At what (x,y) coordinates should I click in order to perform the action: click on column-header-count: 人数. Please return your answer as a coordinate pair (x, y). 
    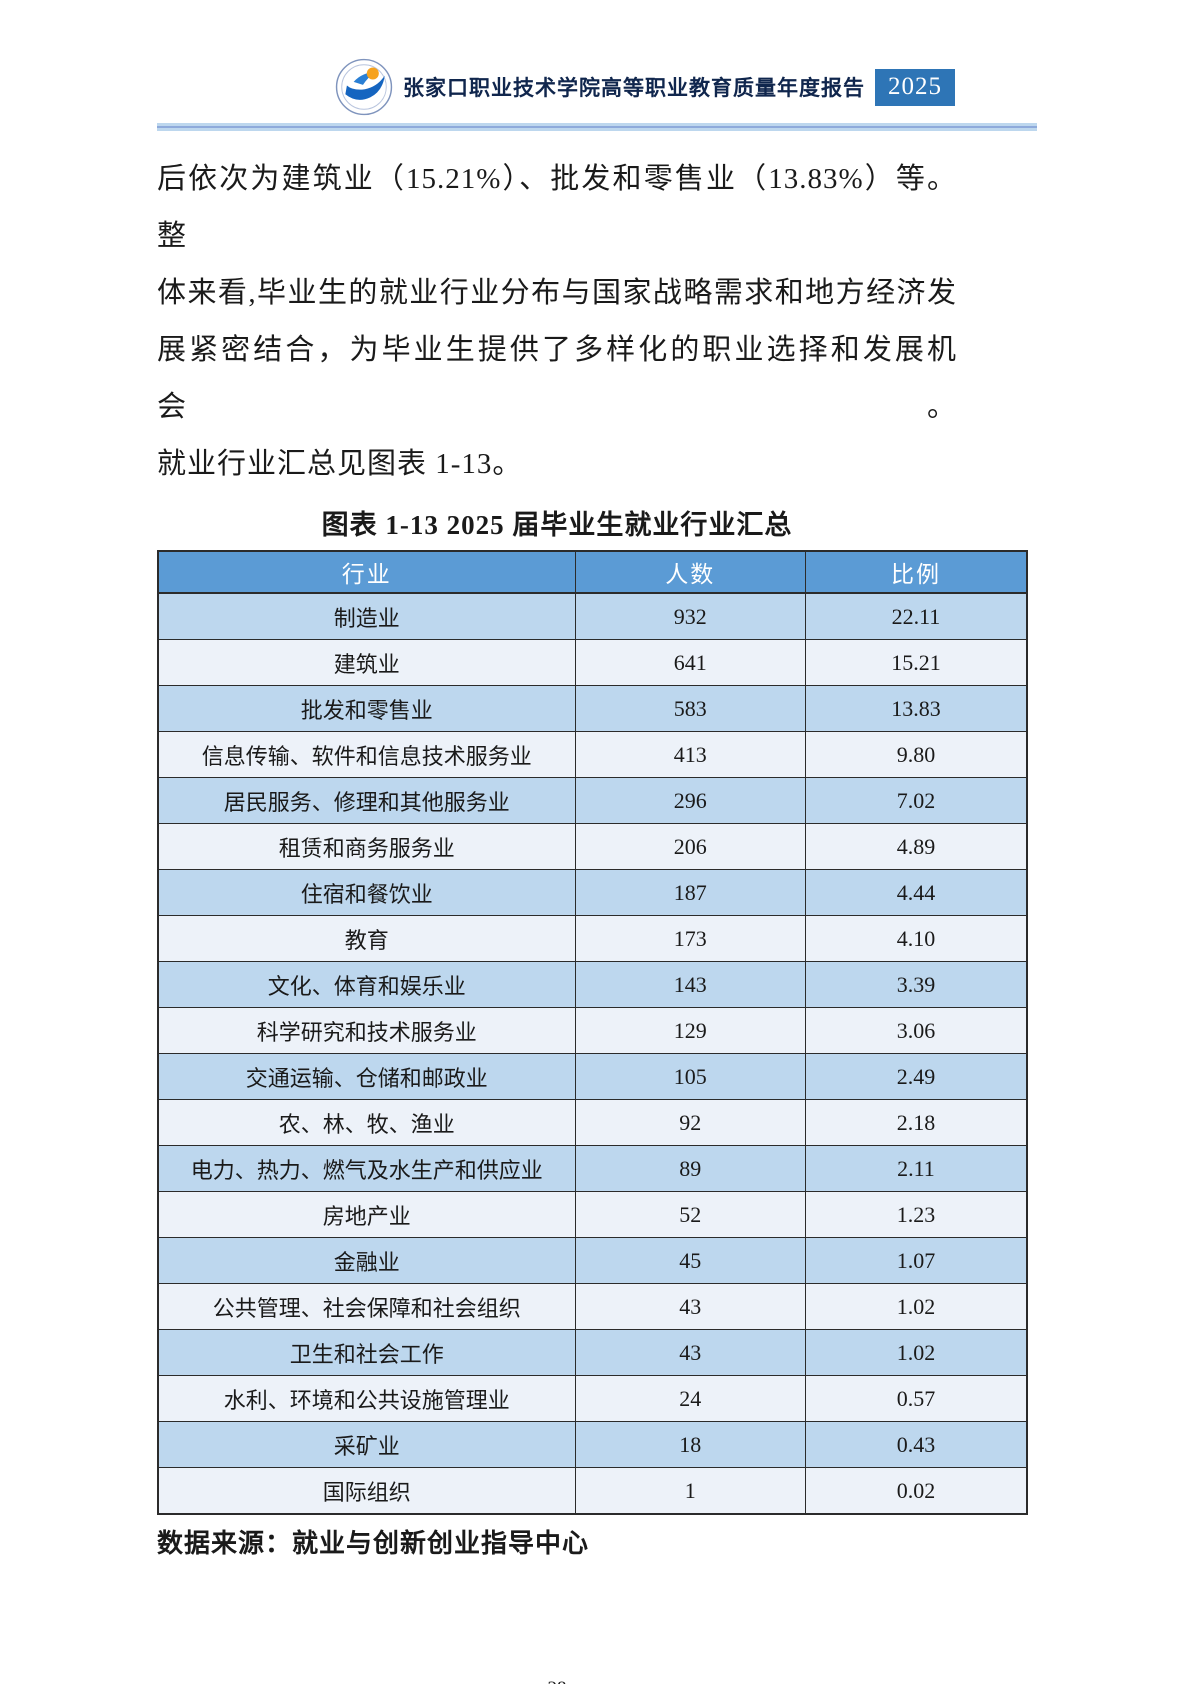
    Looking at the image, I should click on (690, 572).